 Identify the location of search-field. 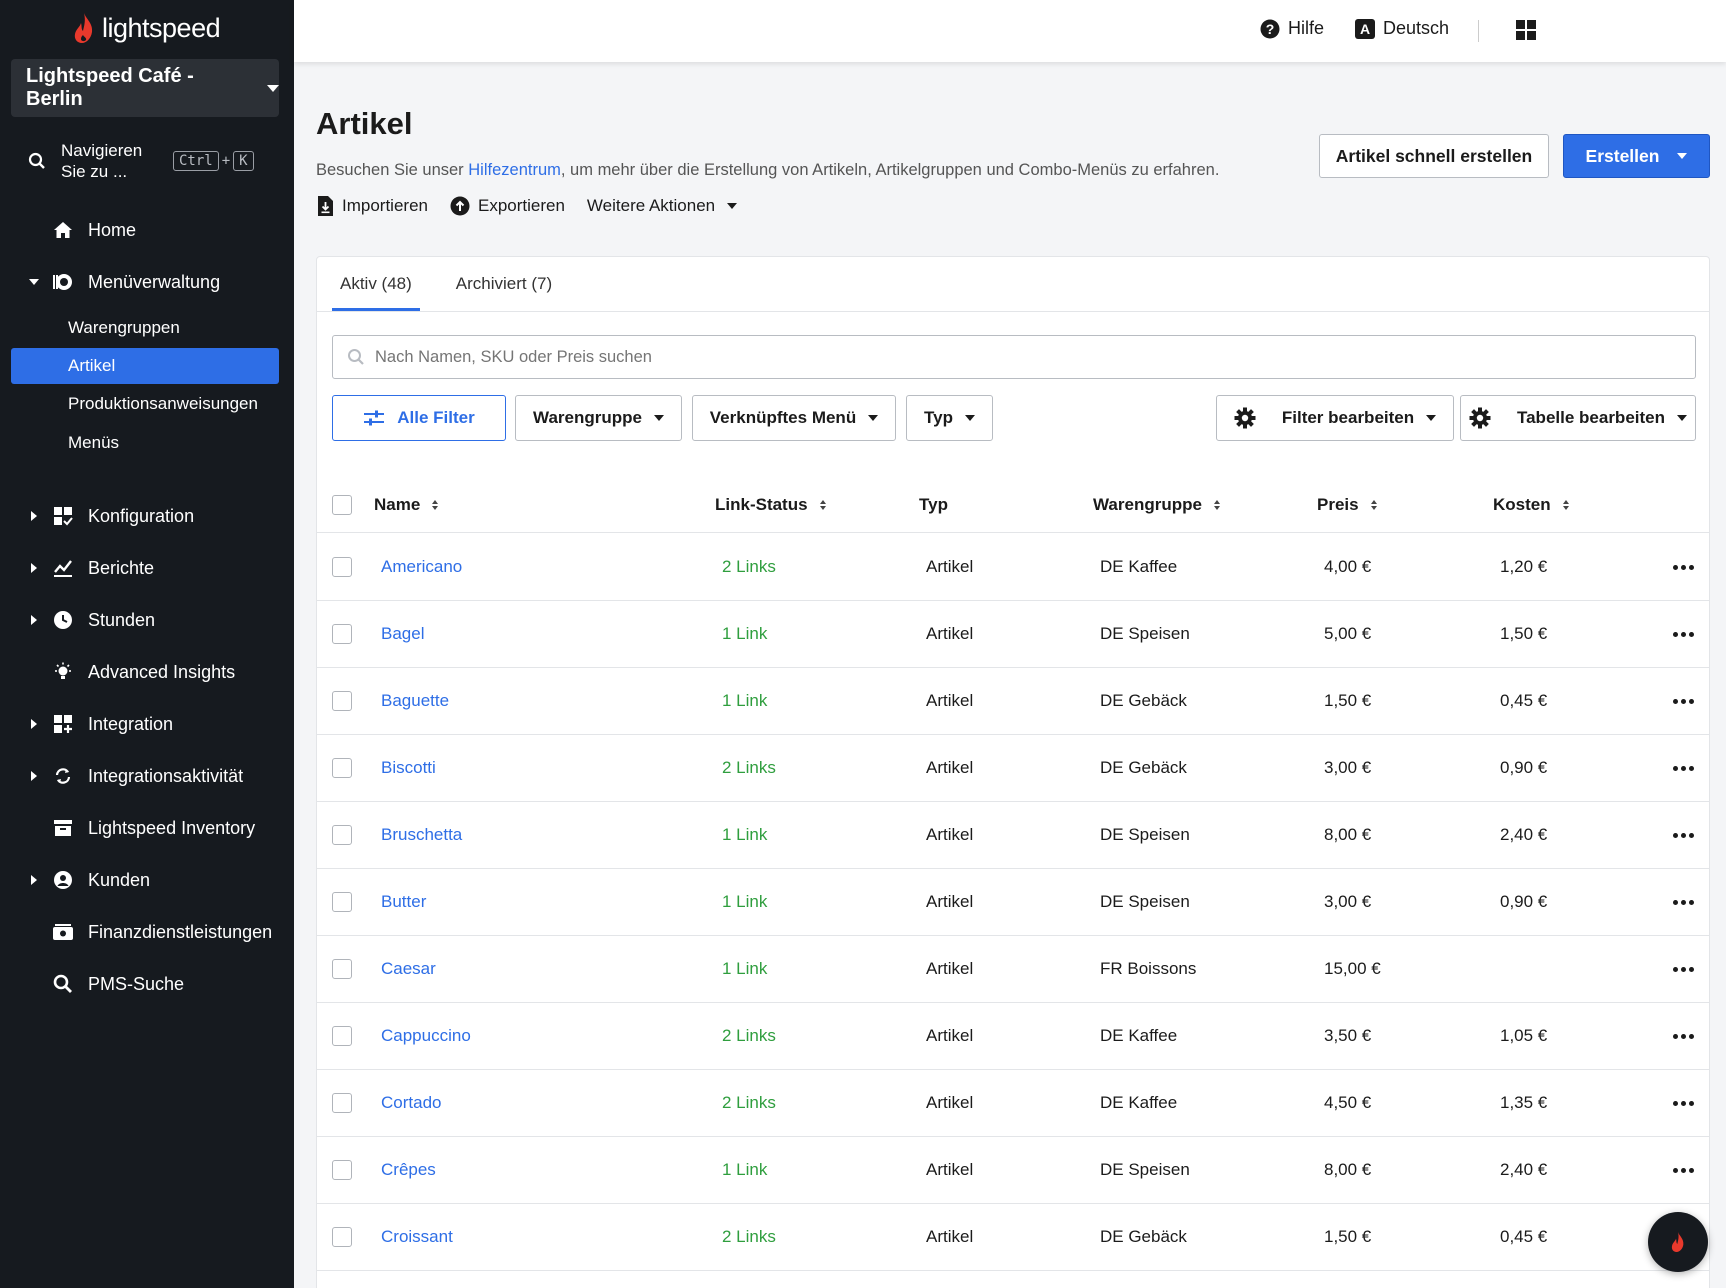
(1014, 357).